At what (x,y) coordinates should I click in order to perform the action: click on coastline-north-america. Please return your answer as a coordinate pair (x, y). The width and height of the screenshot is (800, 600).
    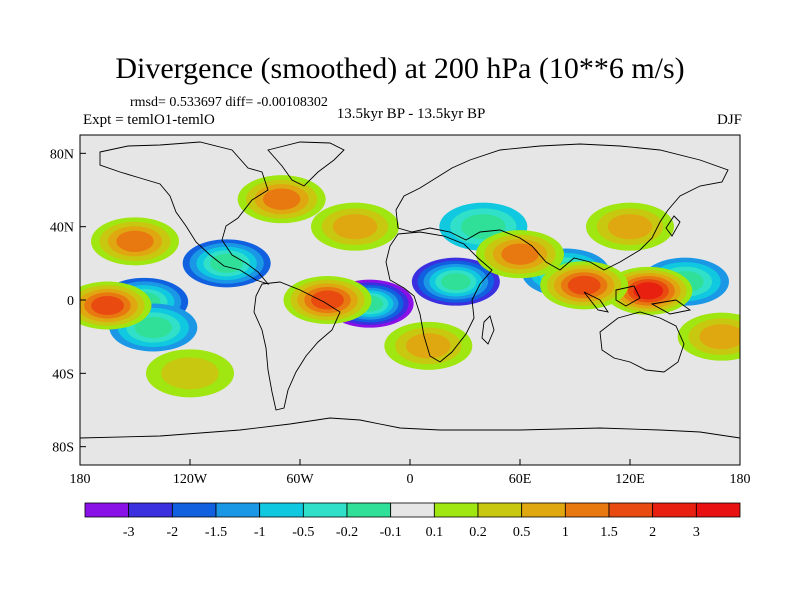
    Looking at the image, I should click on (184, 213).